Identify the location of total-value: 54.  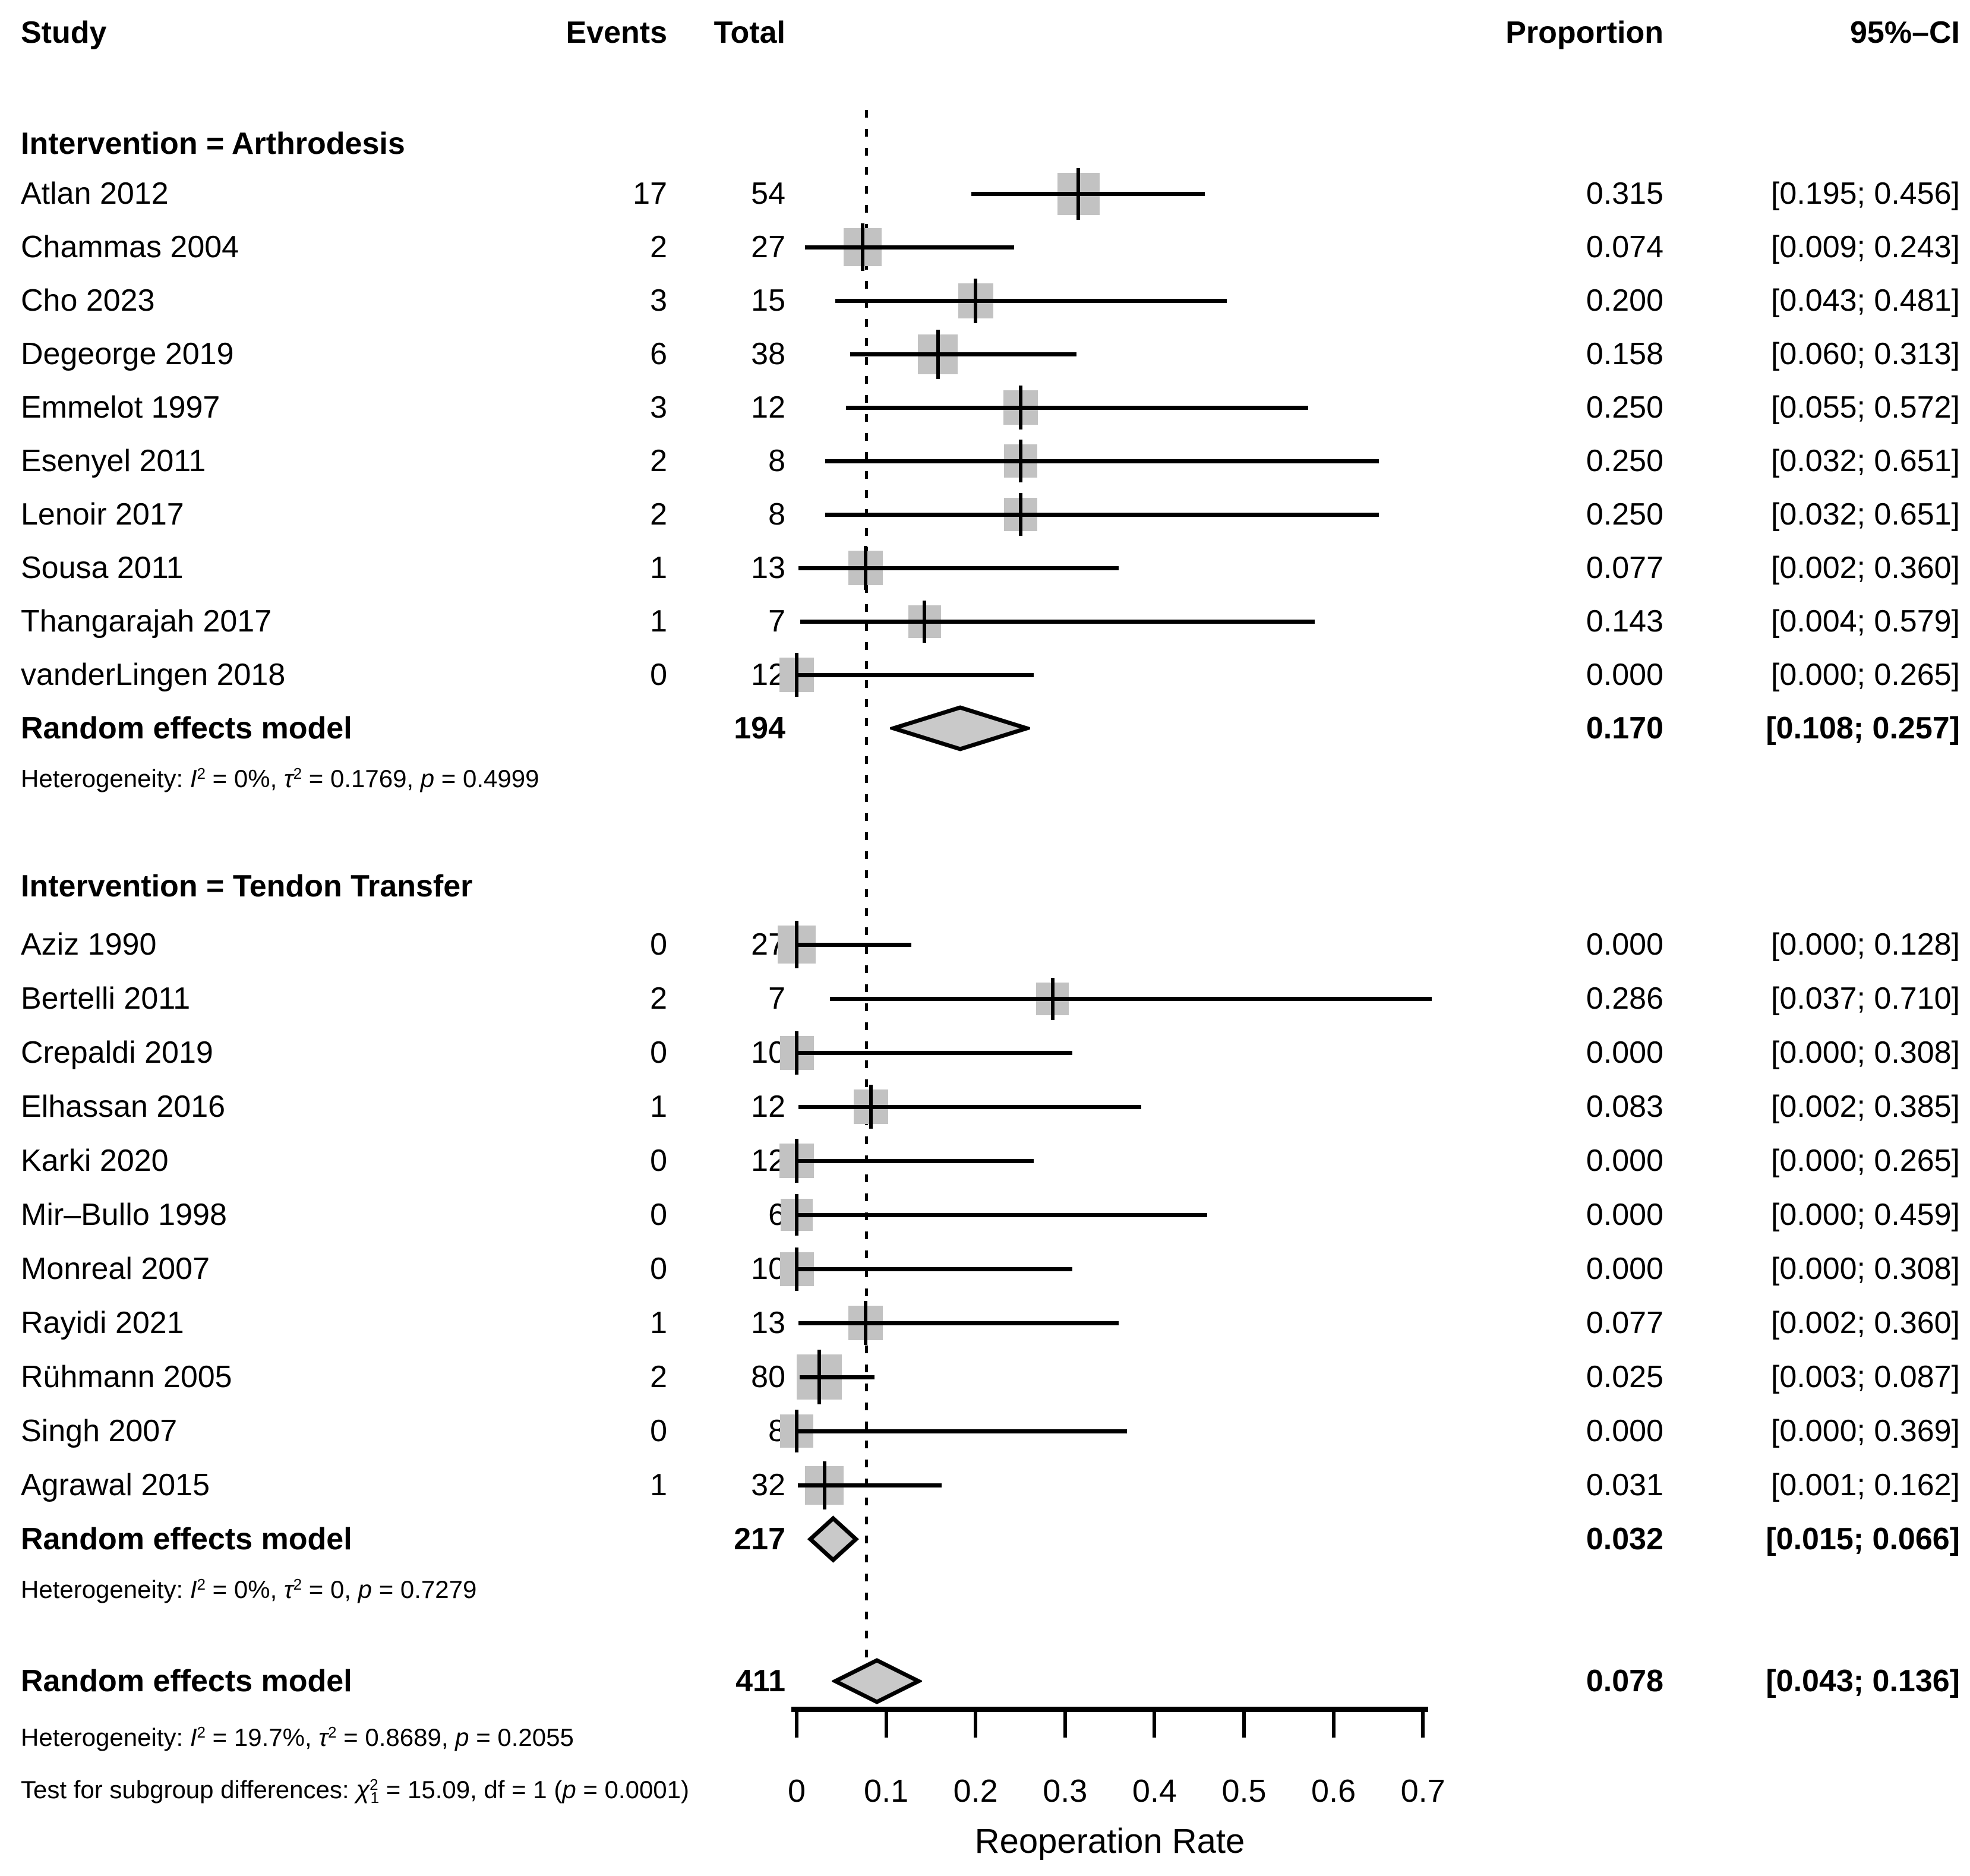
(768, 194).